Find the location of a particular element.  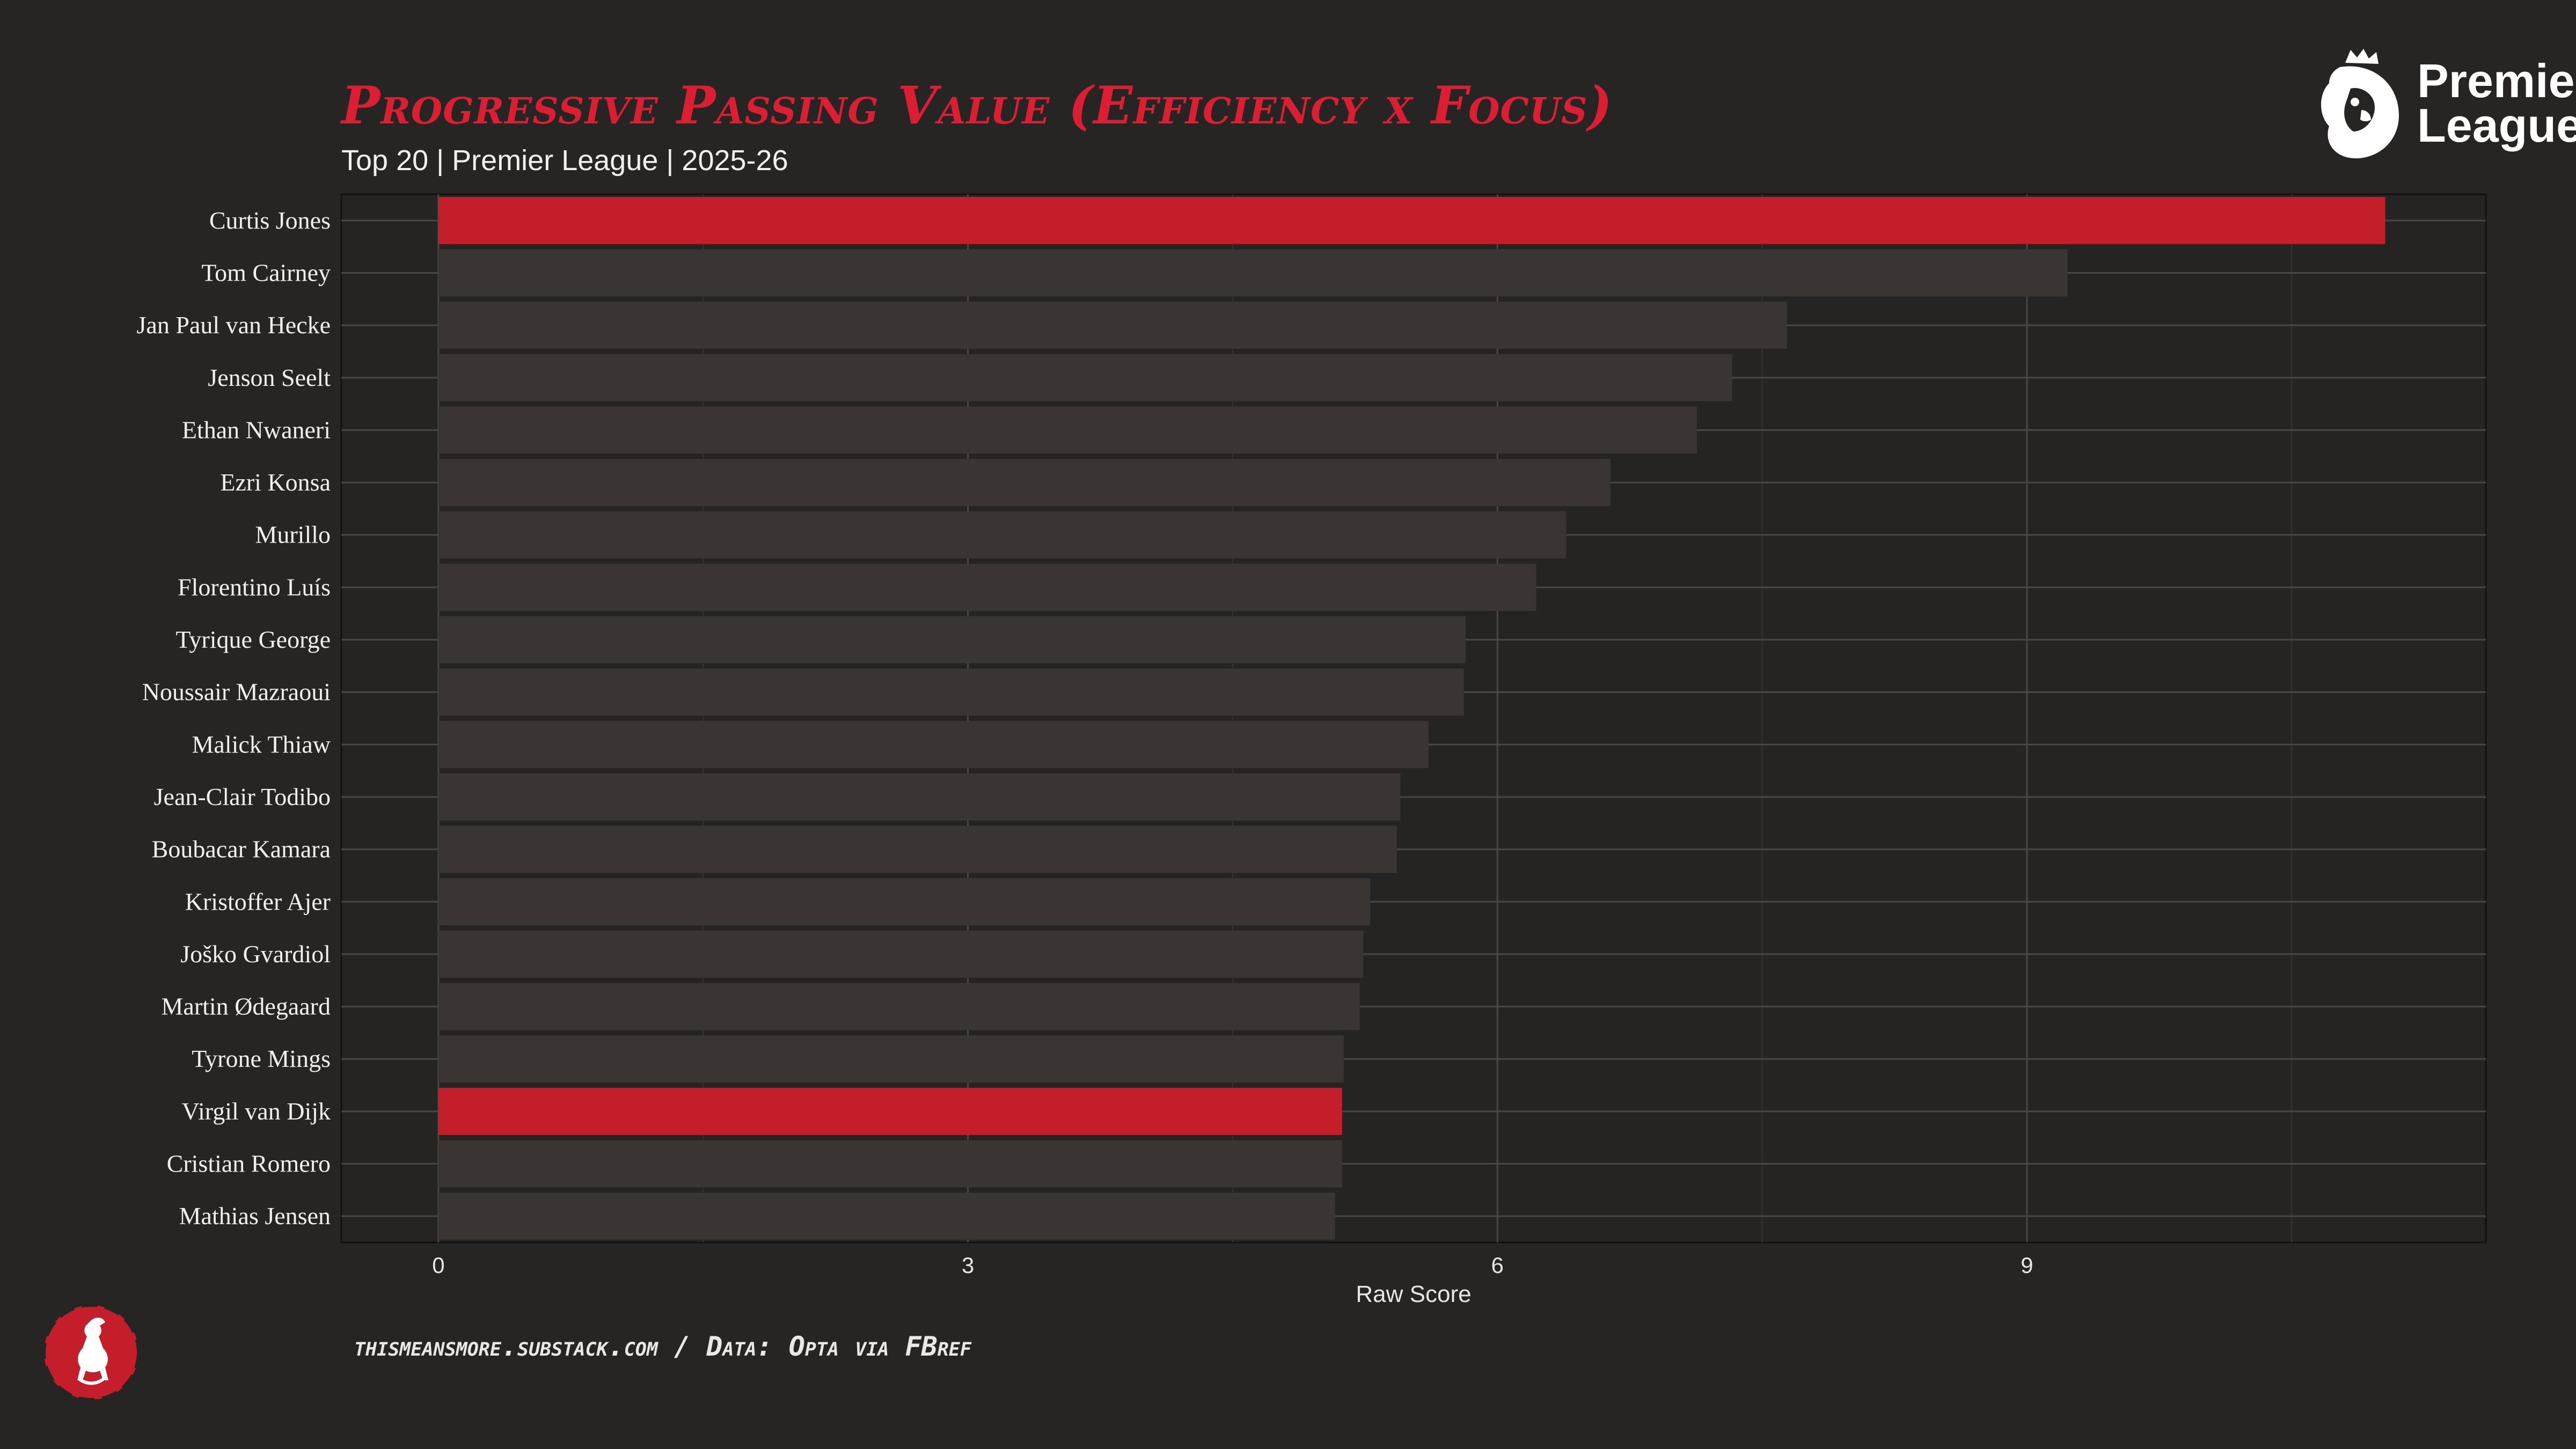

x-axis-label: Raw Score is located at coordinates (1413, 1294).